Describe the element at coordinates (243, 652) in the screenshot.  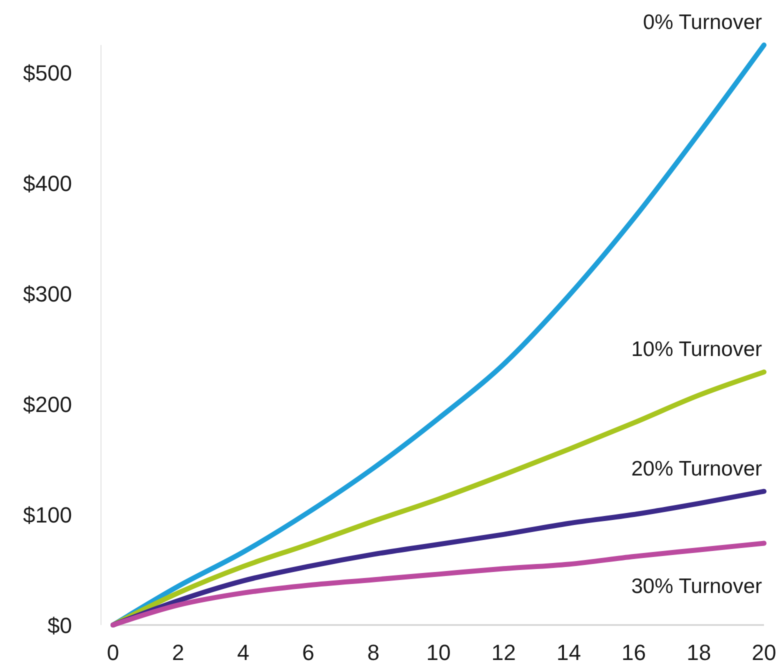
I see `x-tick-label: 4` at that location.